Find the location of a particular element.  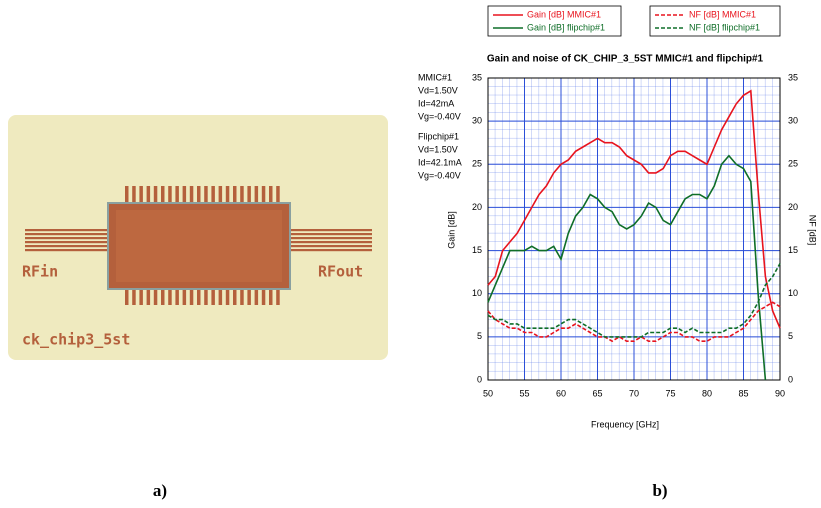

y-tick-label: 10 is located at coordinates (477, 293).